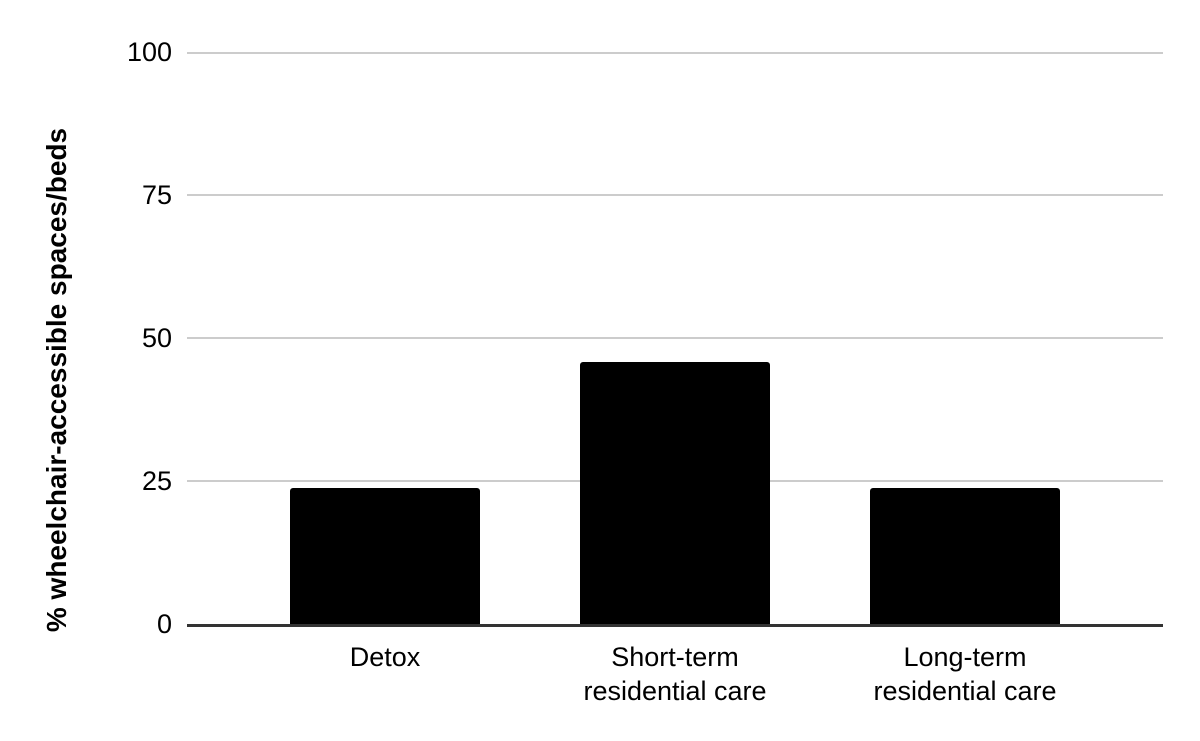 This screenshot has height=741, width=1200. I want to click on y-axis-tick-label: 0, so click(164, 624).